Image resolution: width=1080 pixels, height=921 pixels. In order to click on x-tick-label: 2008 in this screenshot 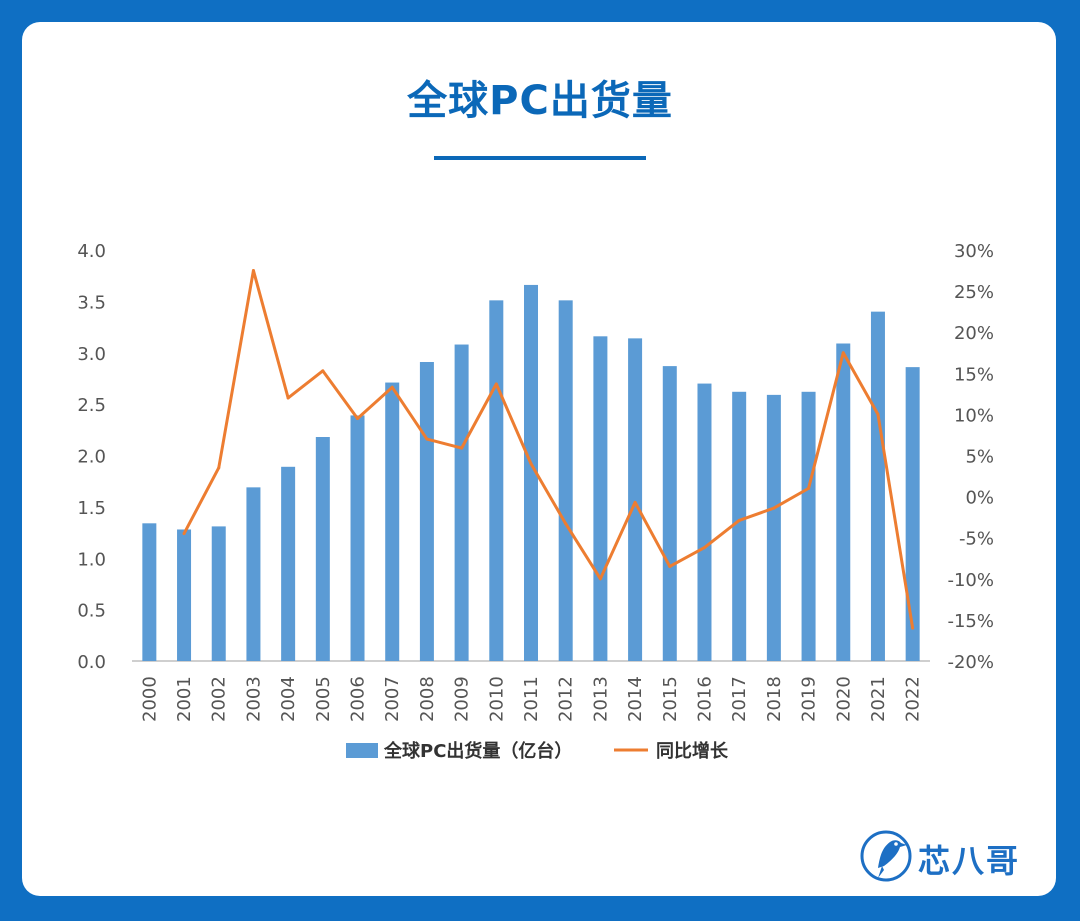, I will do `click(427, 699)`.